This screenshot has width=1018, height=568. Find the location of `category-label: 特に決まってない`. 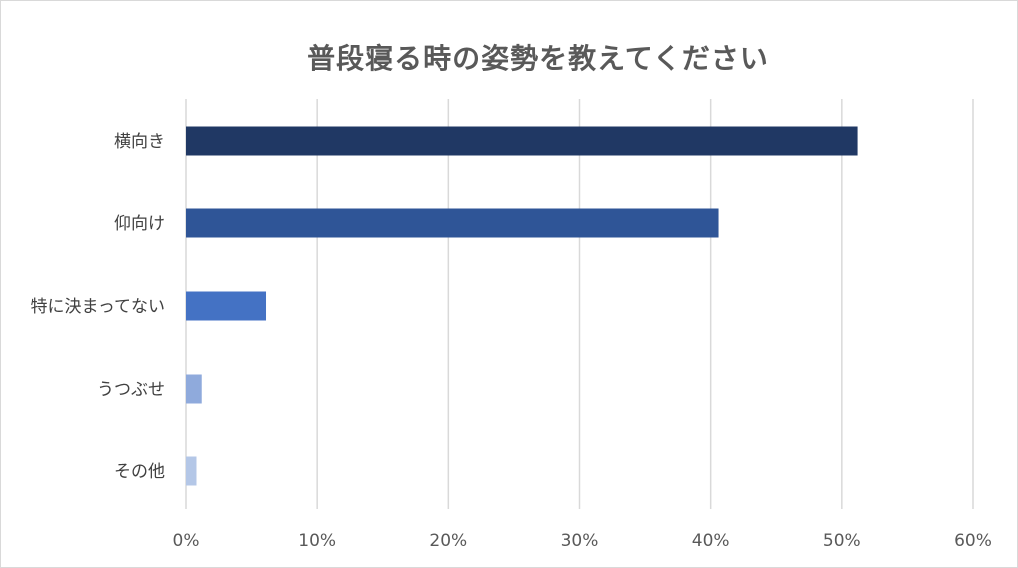

category-label: 特に決まってない is located at coordinates (98, 307).